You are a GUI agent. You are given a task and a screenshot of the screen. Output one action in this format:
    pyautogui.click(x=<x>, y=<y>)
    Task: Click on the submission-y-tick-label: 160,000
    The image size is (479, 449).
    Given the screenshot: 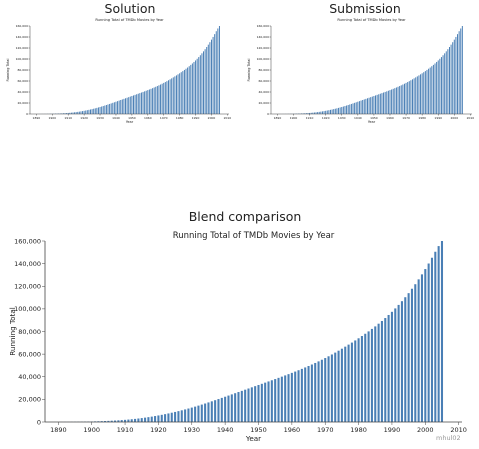 What is the action you would take?
    pyautogui.click(x=263, y=26)
    